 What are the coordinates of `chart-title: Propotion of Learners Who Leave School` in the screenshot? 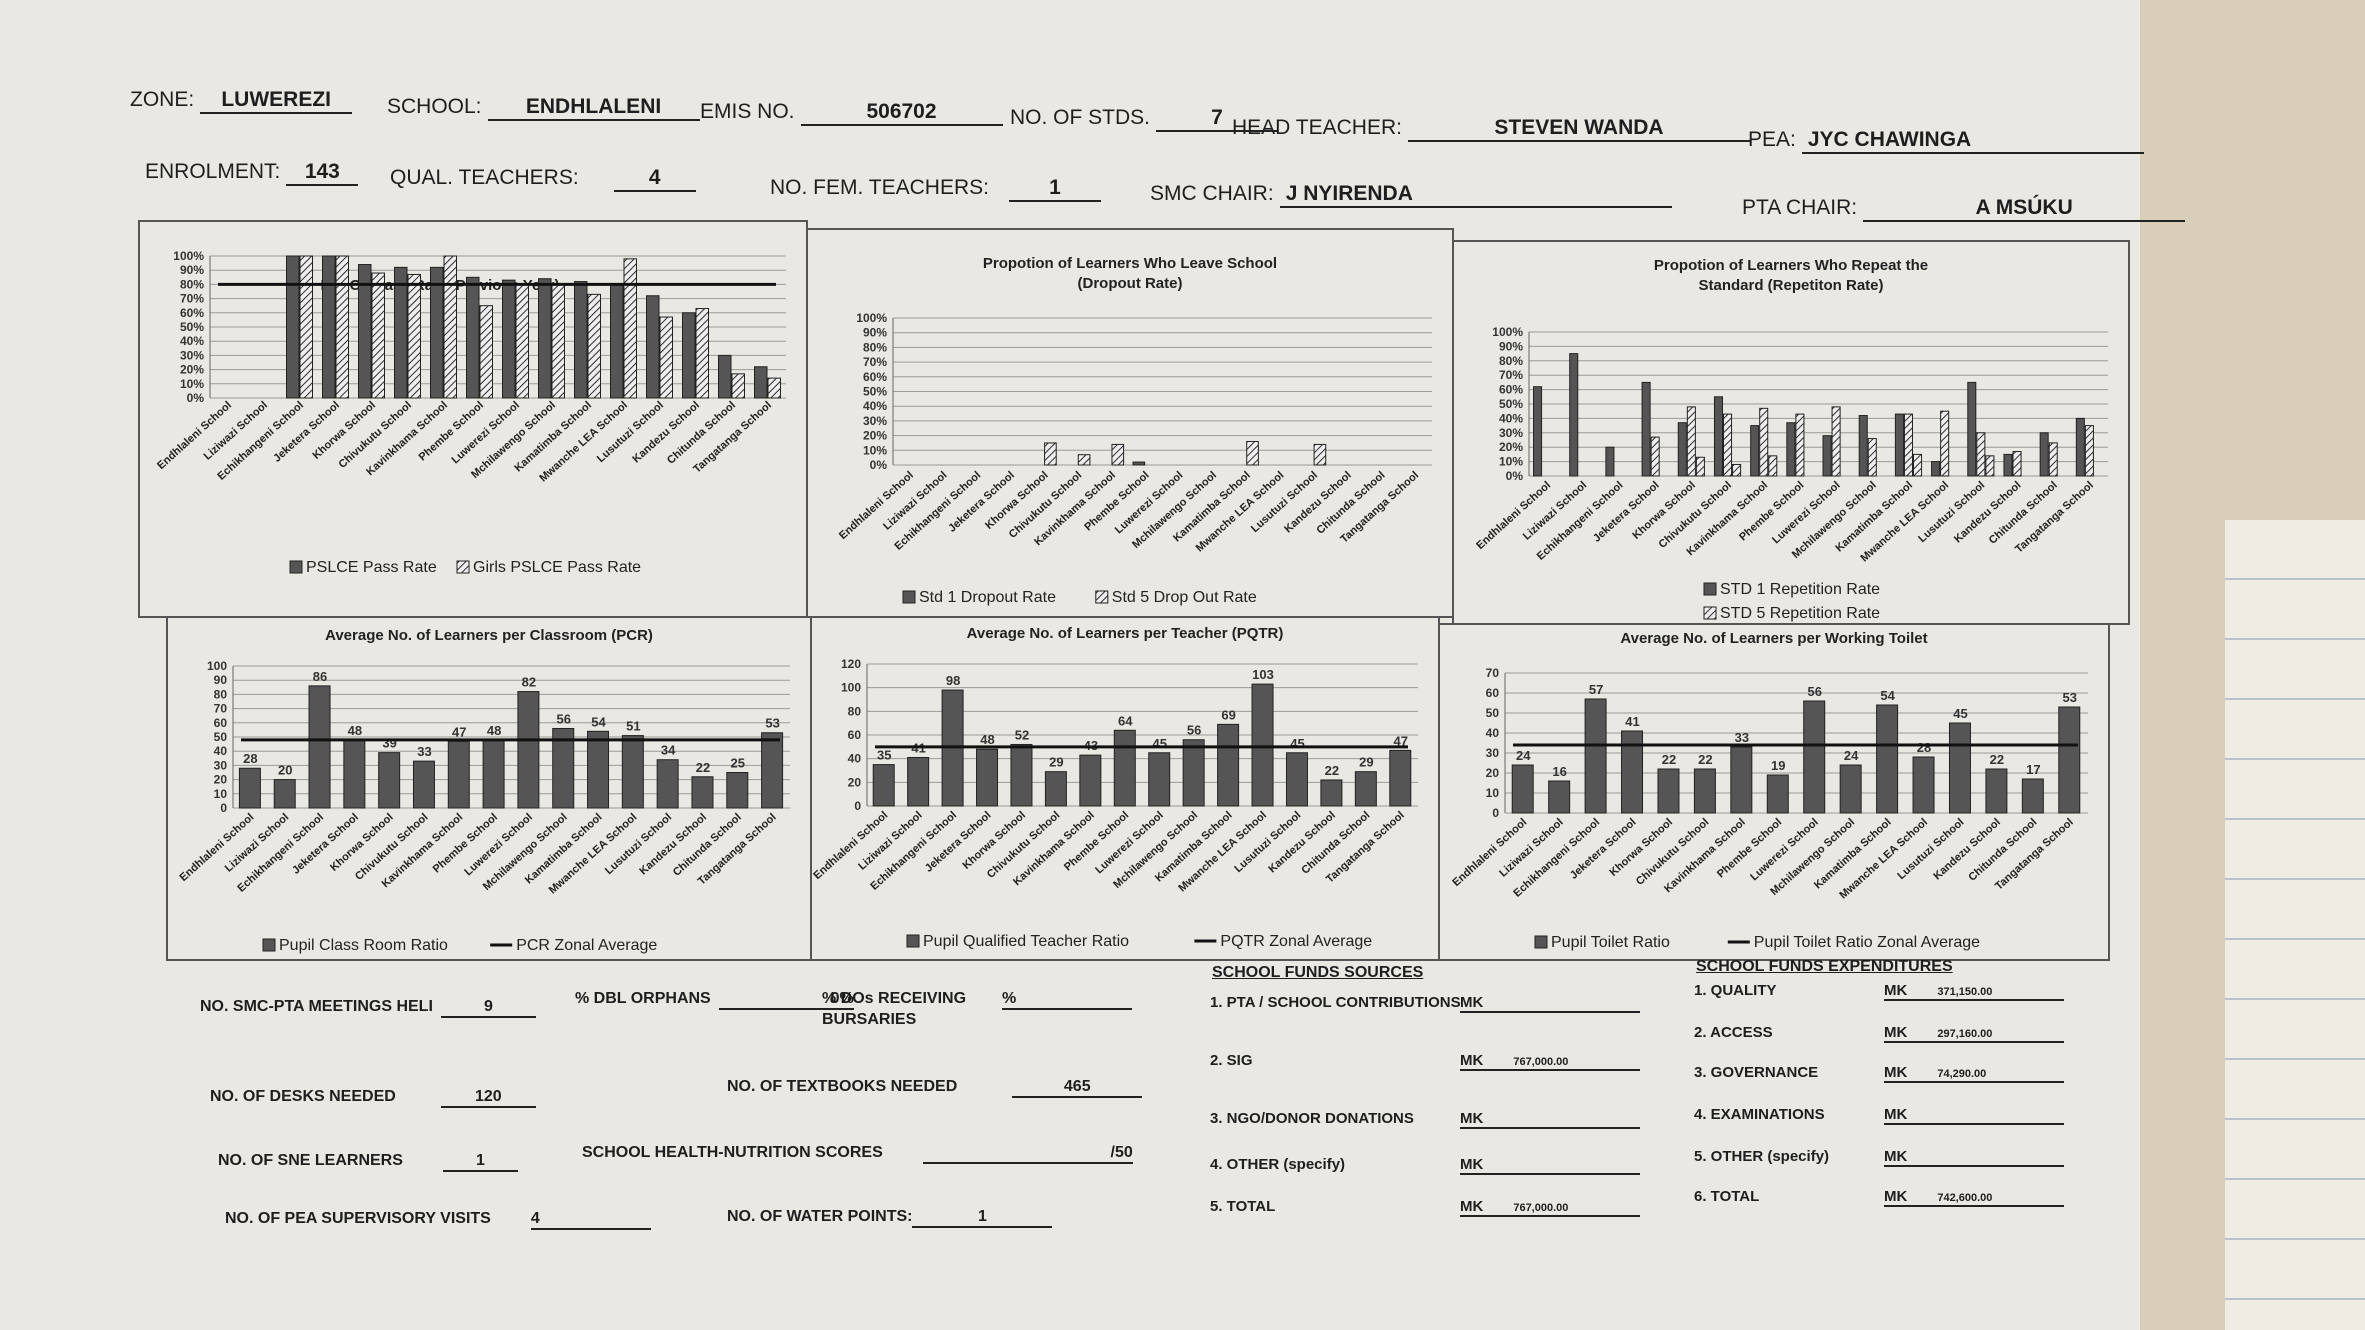 It's located at (1130, 263).